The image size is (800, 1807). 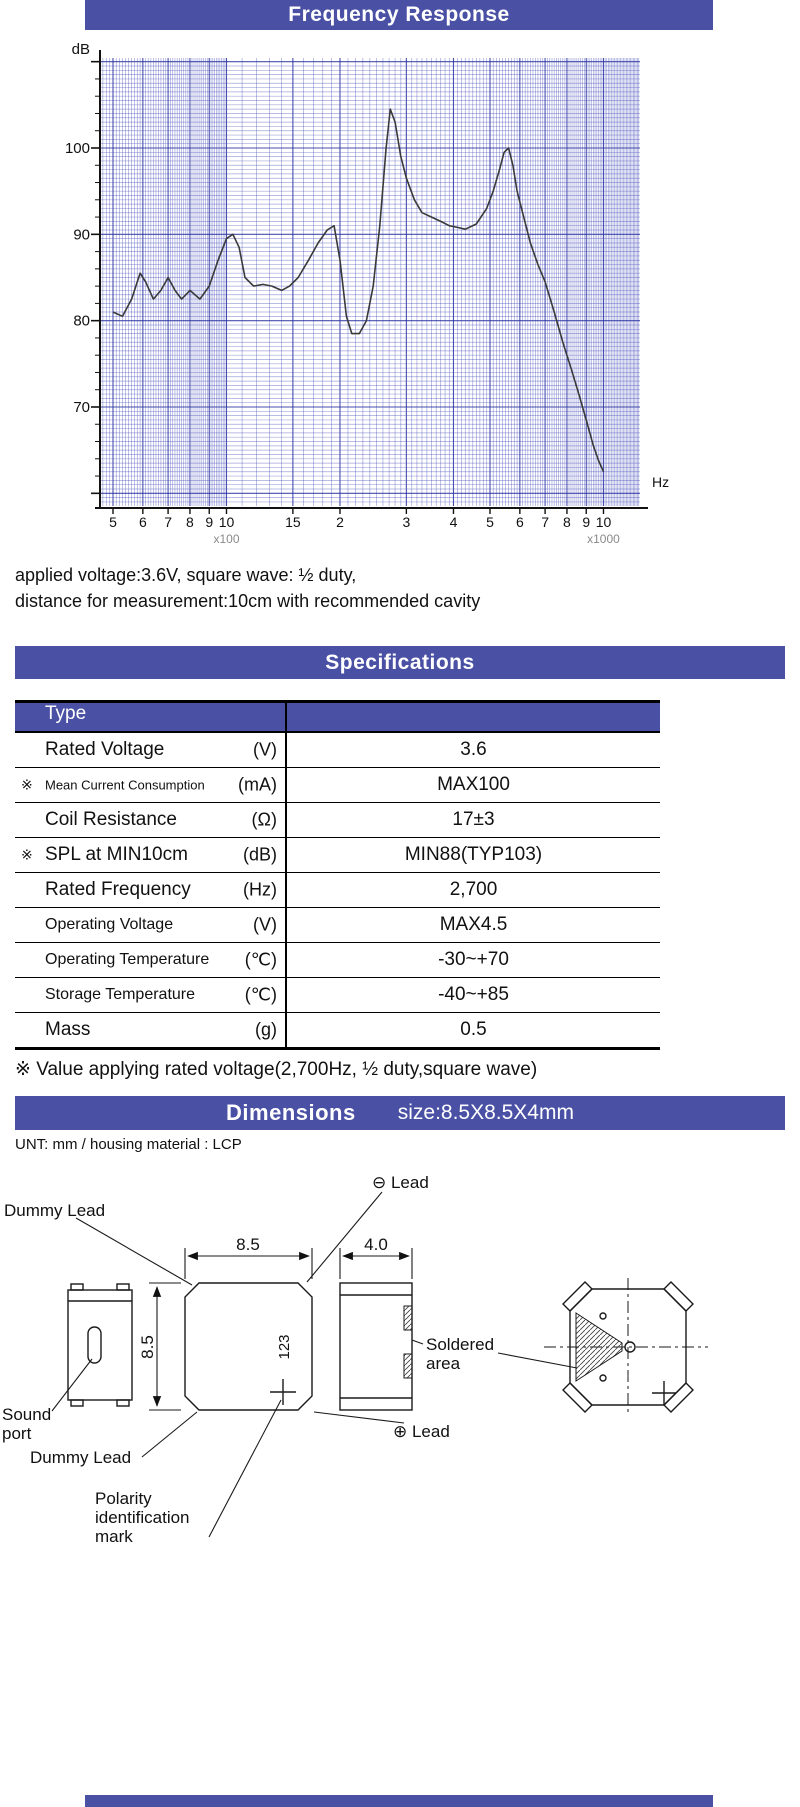 I want to click on drawing-lines, so click(x=387, y=1347).